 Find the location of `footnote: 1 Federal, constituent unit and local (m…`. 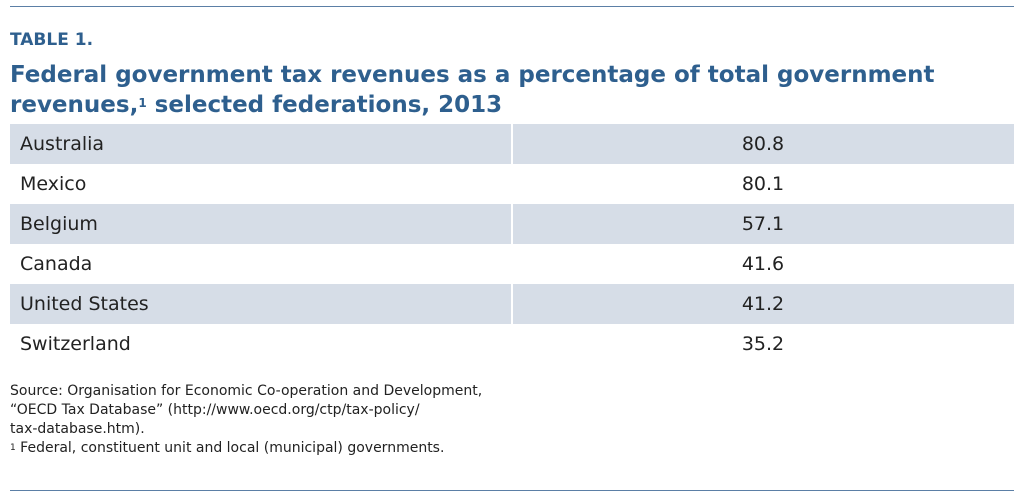

footnote: 1 Federal, constituent unit and local (m… is located at coordinates (246, 448).